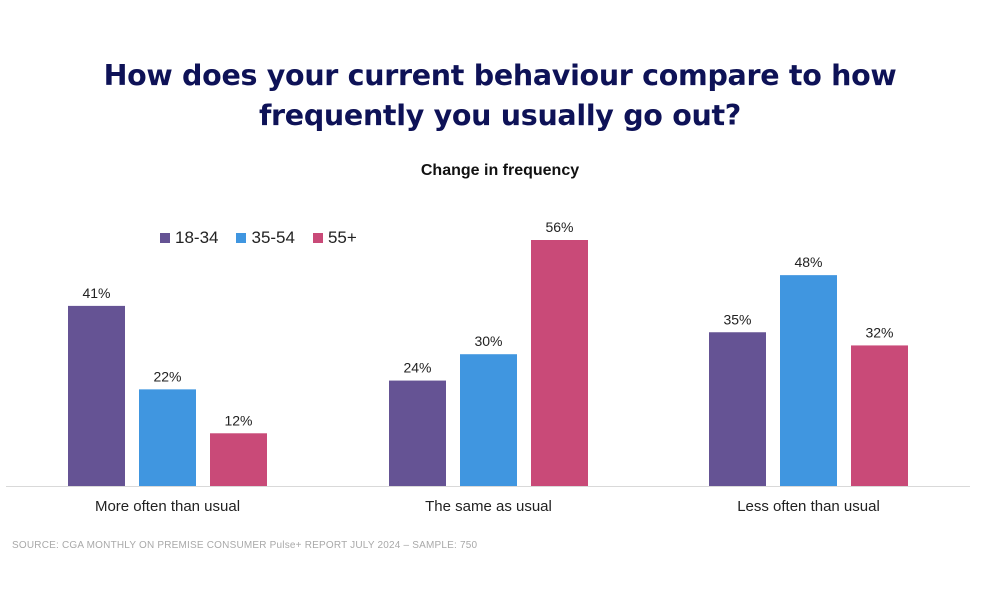 This screenshot has width=1000, height=603. I want to click on chart-title-line-2: frequently you usually go out?, so click(500, 115).